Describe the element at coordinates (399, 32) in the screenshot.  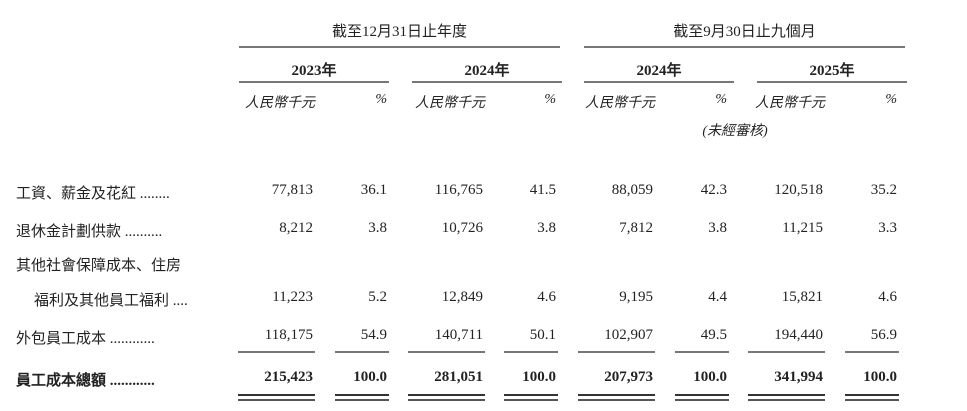
I see `group-header-year-ended: 截至12月31日止年度` at that location.